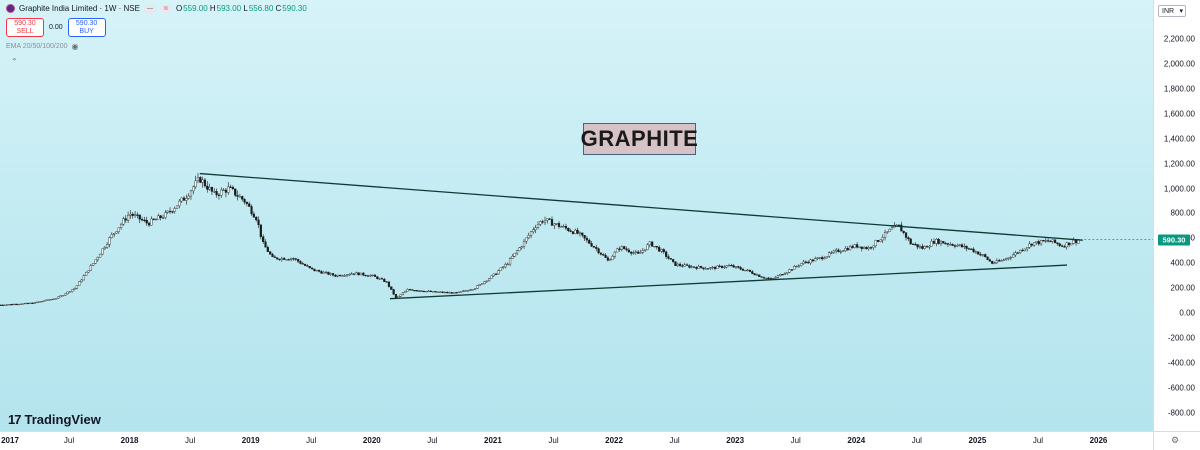 The height and width of the screenshot is (450, 1200). Describe the element at coordinates (37, 46) in the screenshot. I see `ema-indicator-label: EMA 20/50/100/200` at that location.